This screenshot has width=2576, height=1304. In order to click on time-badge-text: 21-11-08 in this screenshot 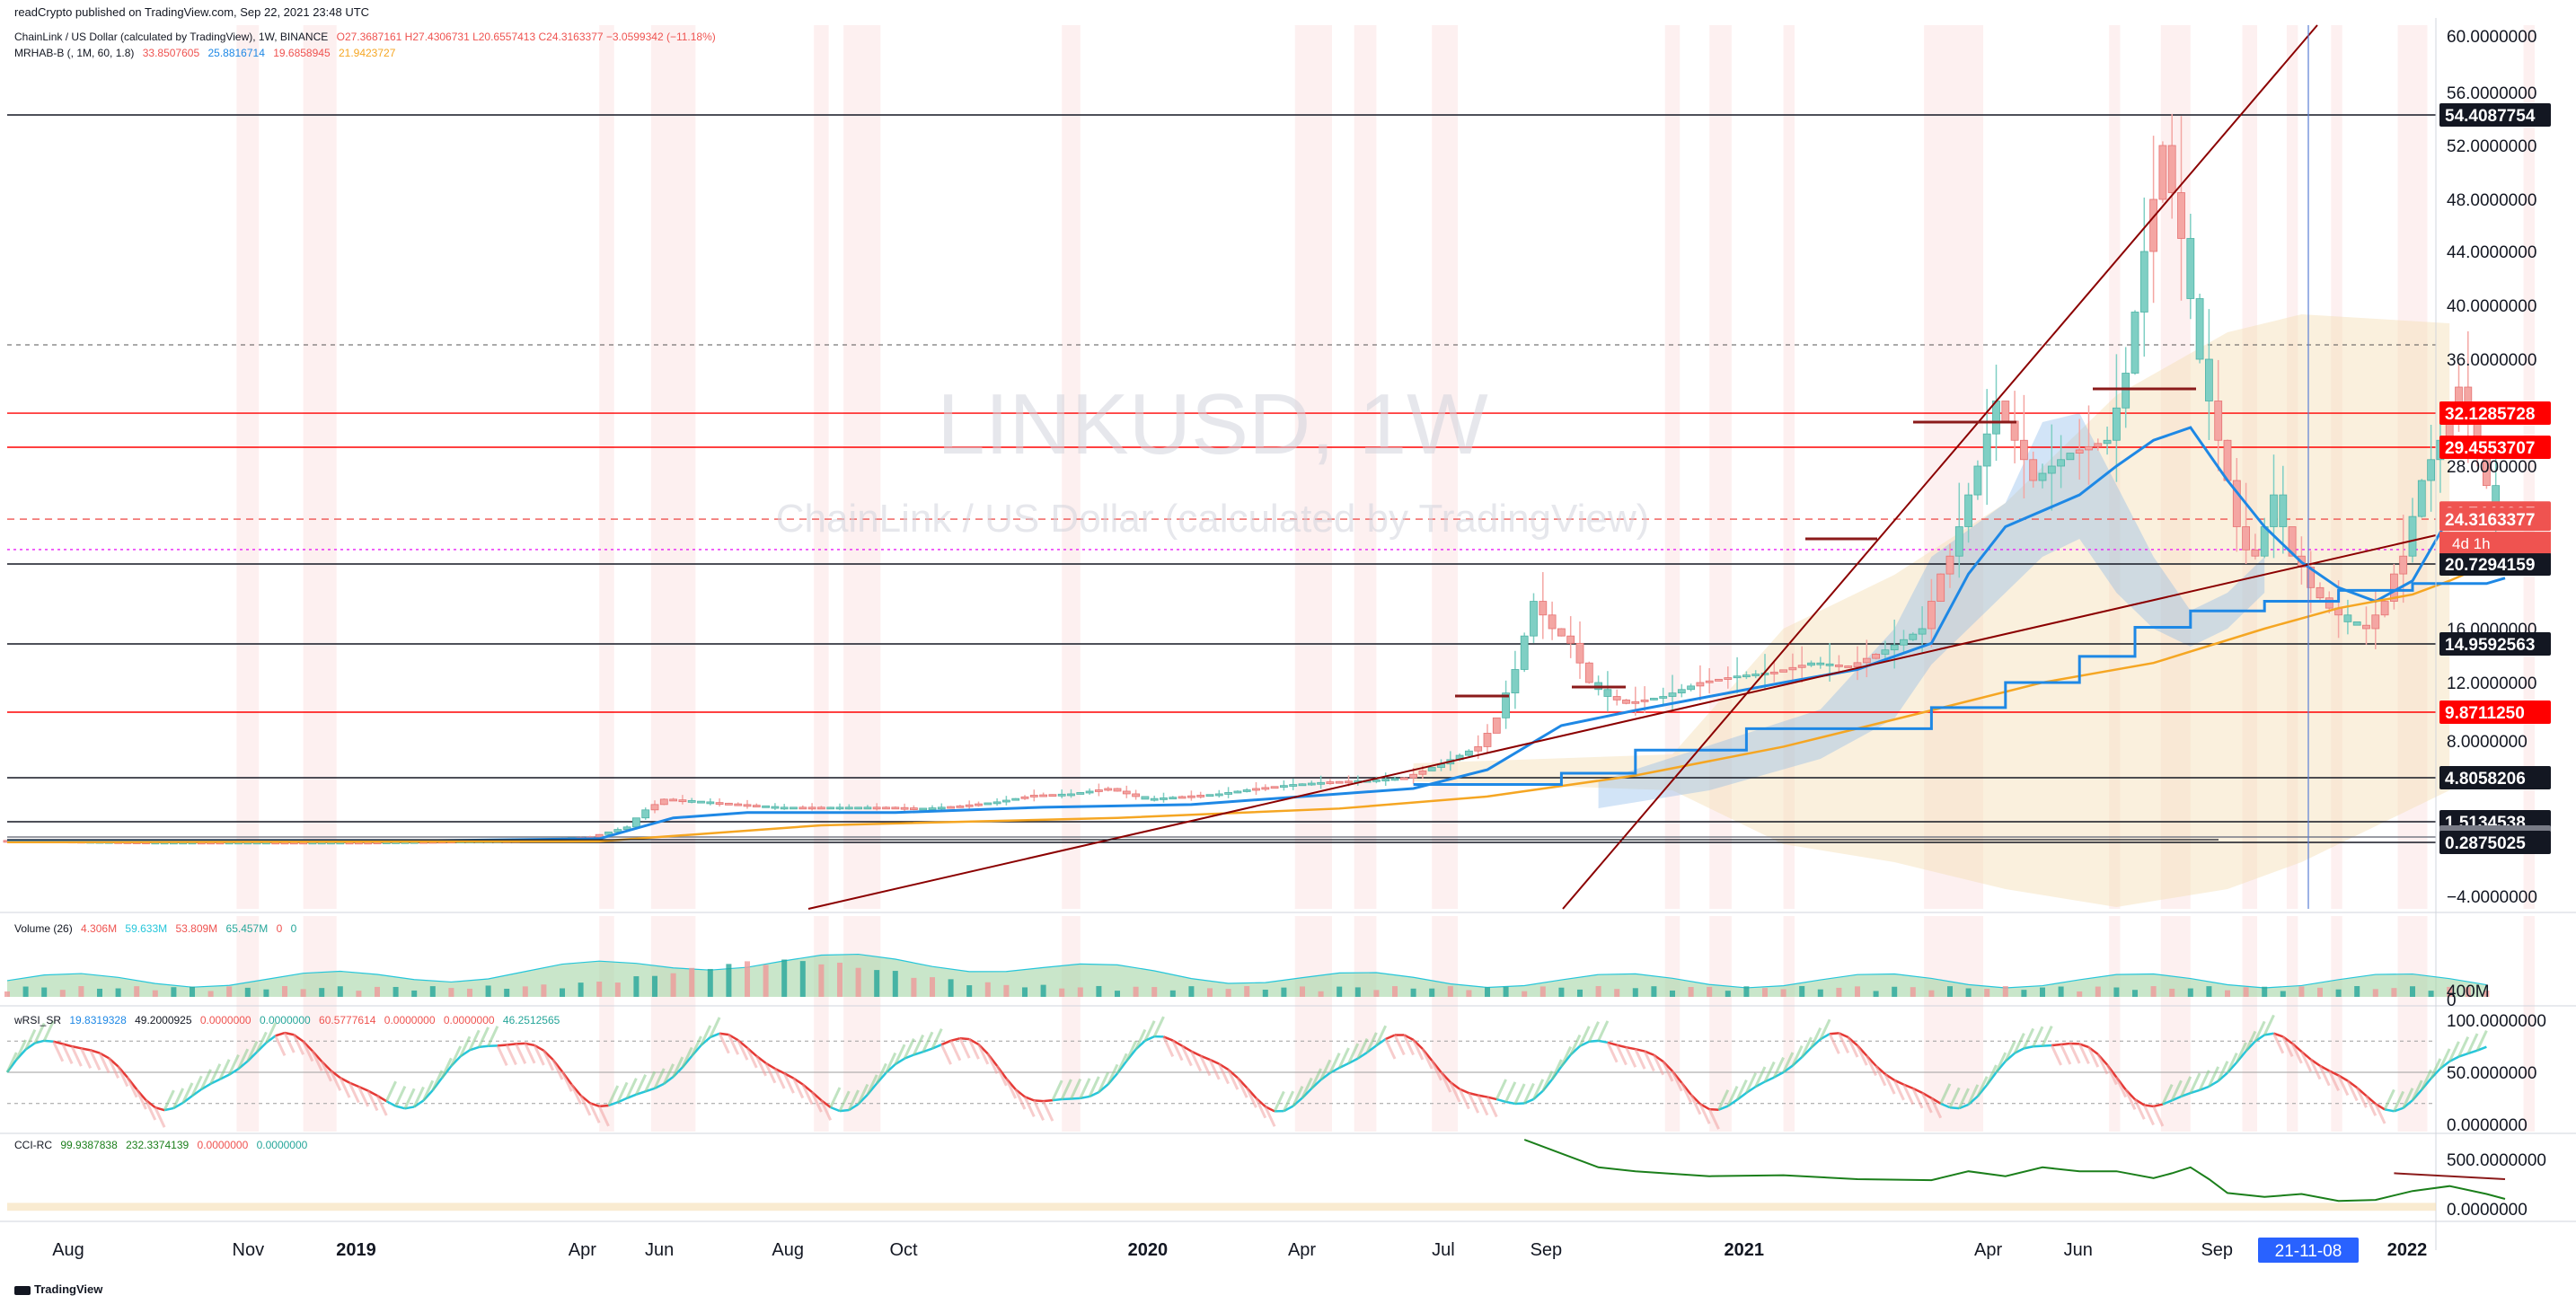, I will do `click(2308, 1251)`.